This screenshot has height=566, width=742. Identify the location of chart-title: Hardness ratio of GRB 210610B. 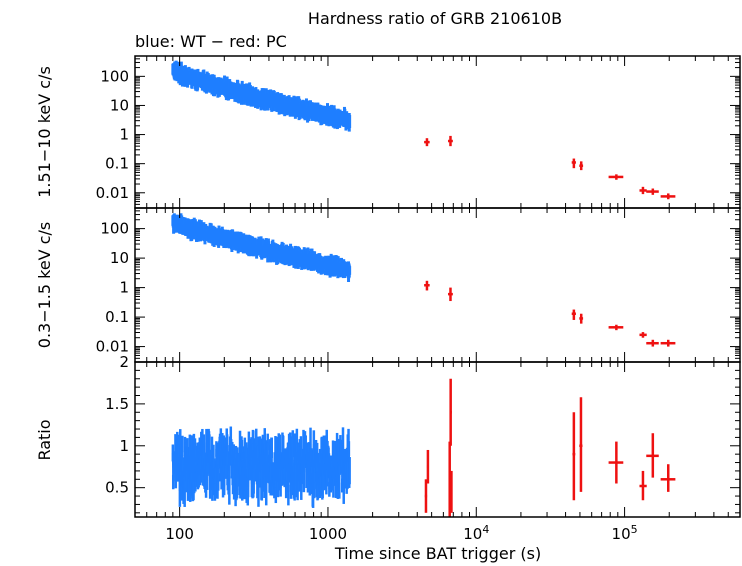
(435, 18).